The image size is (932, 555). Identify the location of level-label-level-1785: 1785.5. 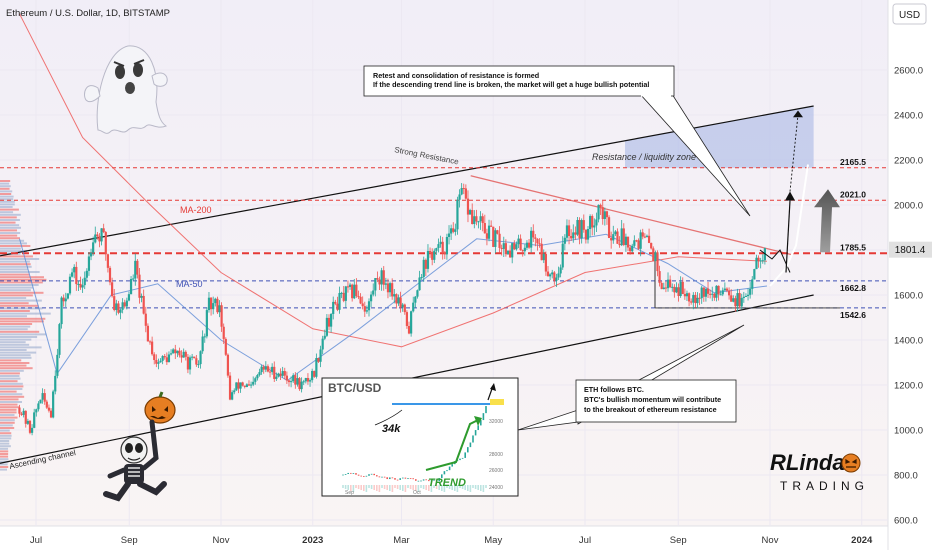
(853, 247).